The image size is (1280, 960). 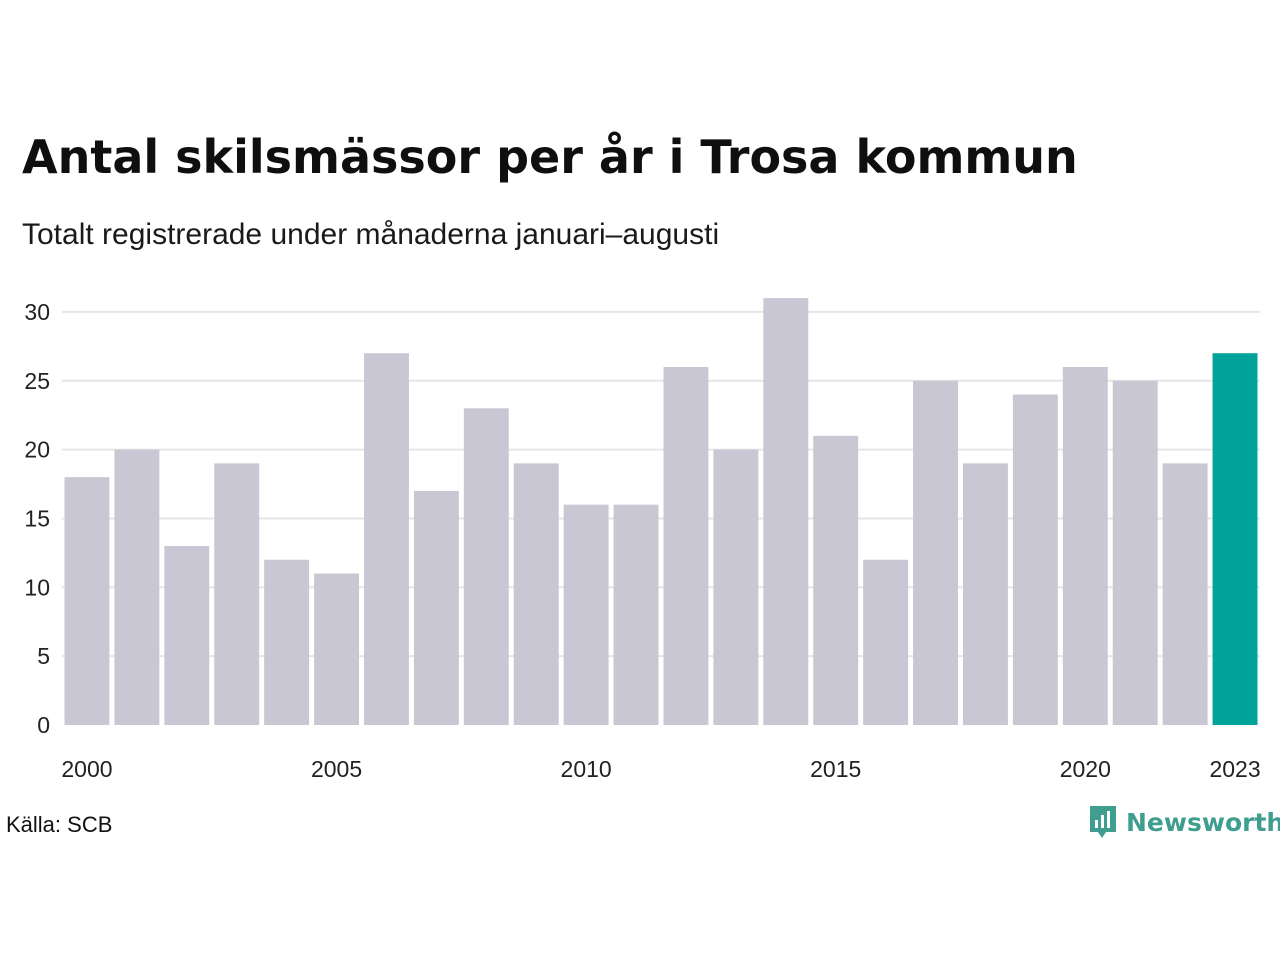 I want to click on y-axis-tick-labels: 0 5 10 15 20 25 30, so click(x=37, y=518).